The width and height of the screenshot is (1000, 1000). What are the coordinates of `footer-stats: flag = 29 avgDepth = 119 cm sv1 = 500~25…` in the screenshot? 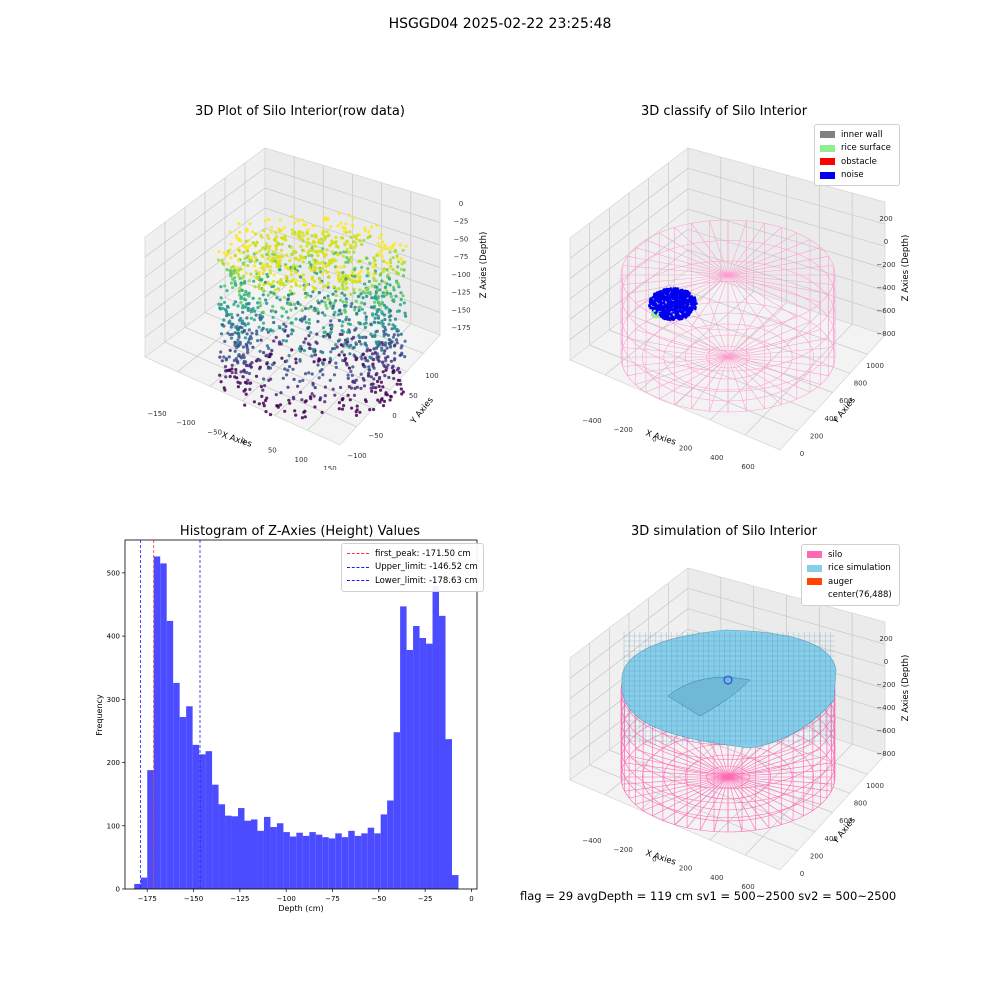 It's located at (708, 896).